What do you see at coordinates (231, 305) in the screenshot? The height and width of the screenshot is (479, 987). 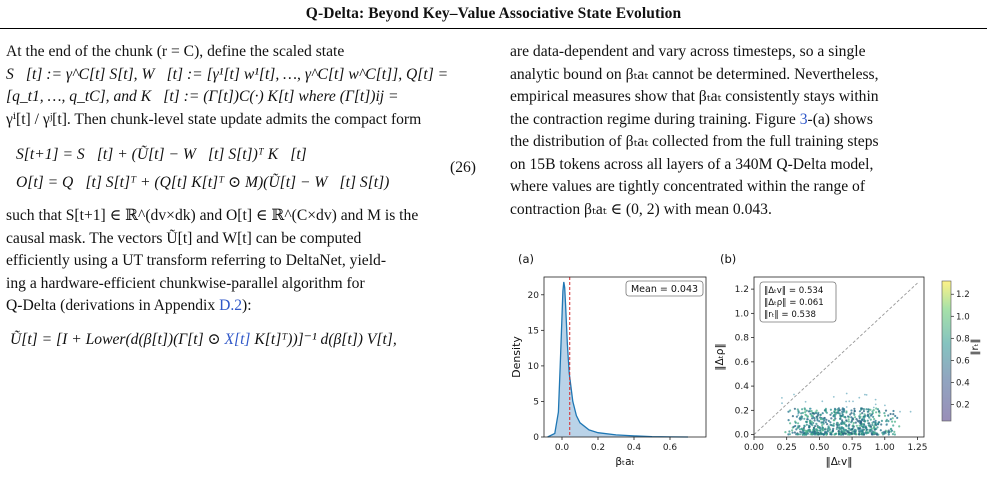 I see `appendix-link: D.2` at bounding box center [231, 305].